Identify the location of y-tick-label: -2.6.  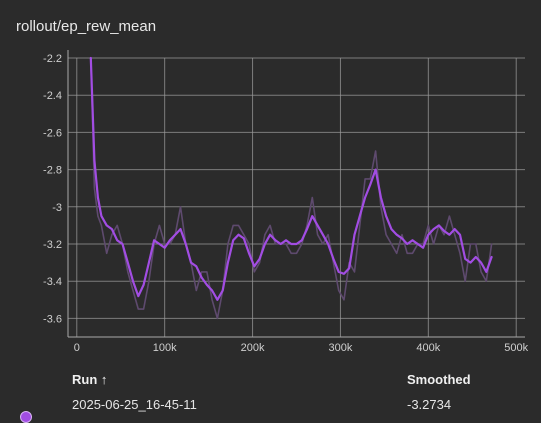
(52, 133).